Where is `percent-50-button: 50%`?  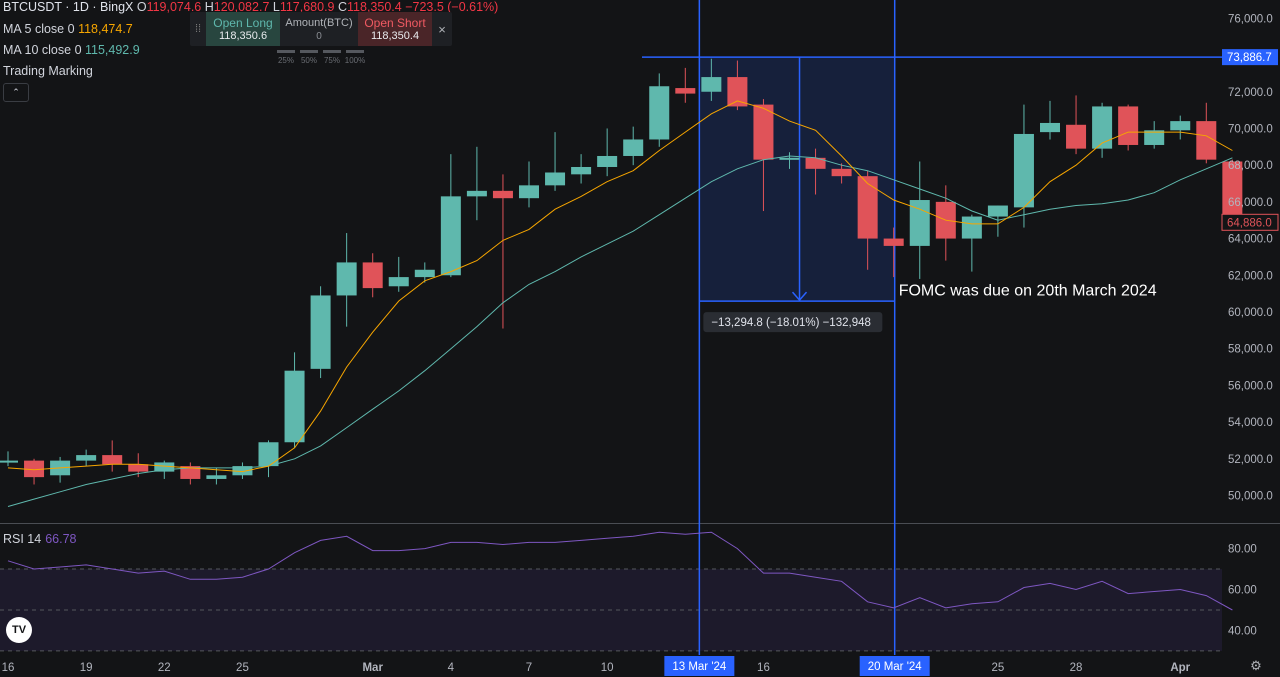
percent-50-button: 50% is located at coordinates (309, 57).